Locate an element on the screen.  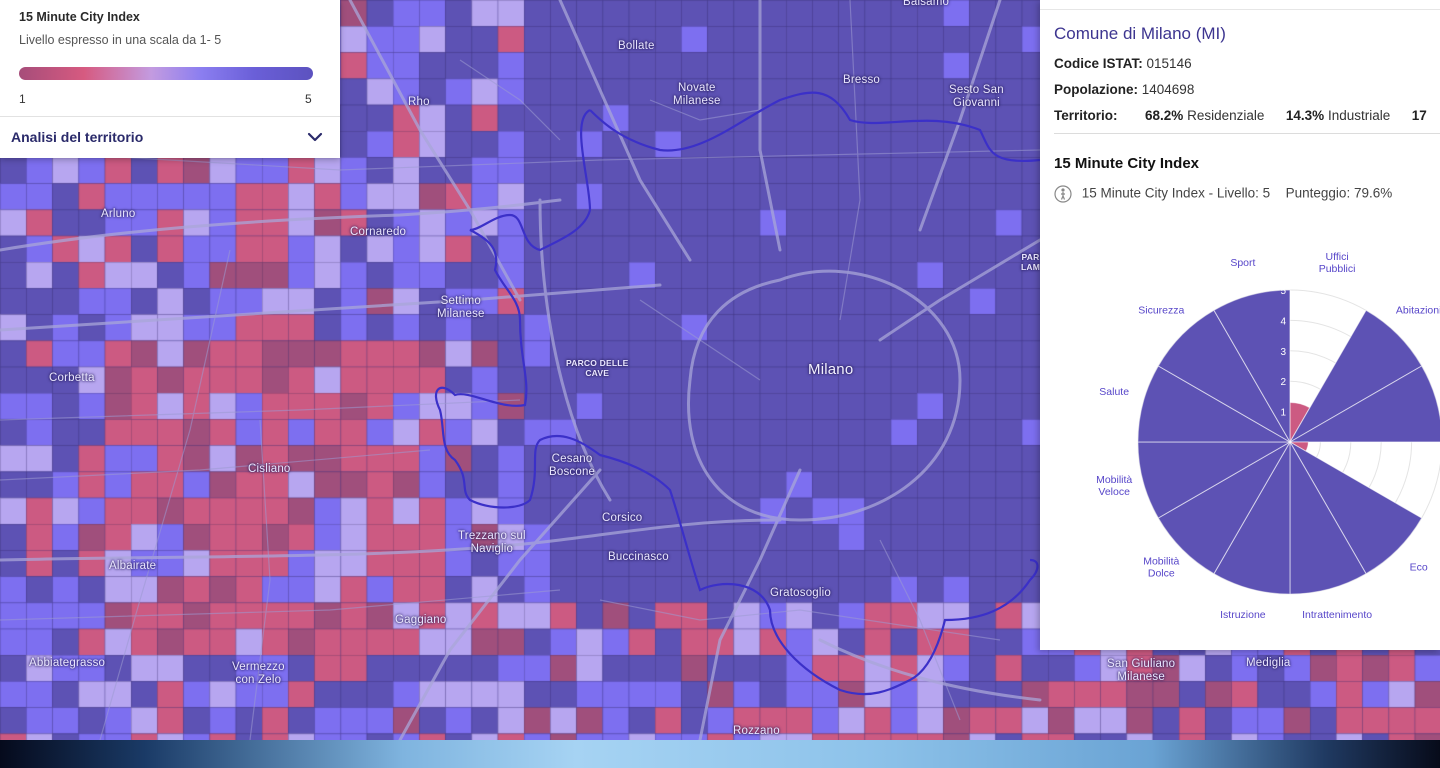
place-label: Sesto San Giovanni is located at coordinates (976, 96).